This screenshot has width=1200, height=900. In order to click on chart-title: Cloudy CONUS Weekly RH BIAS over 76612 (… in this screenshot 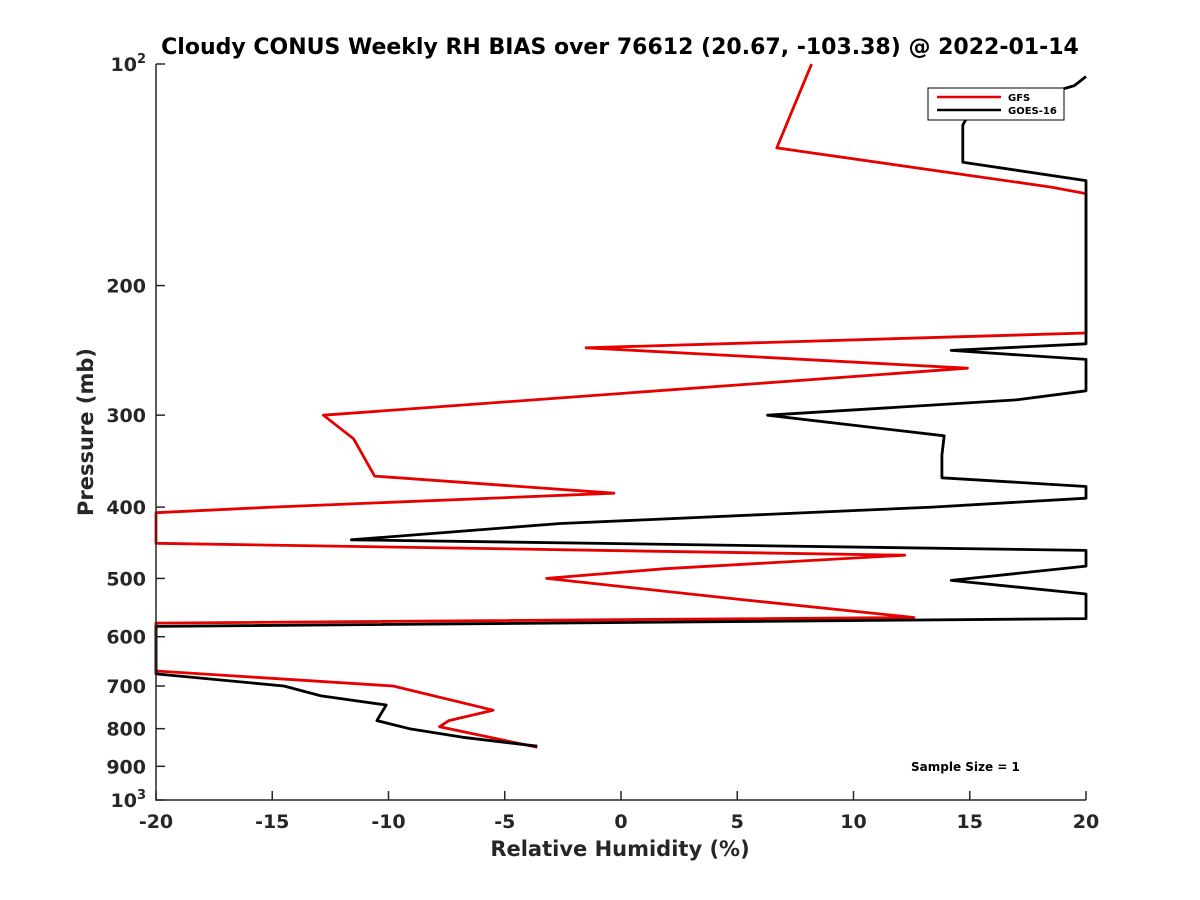, I will do `click(620, 47)`.